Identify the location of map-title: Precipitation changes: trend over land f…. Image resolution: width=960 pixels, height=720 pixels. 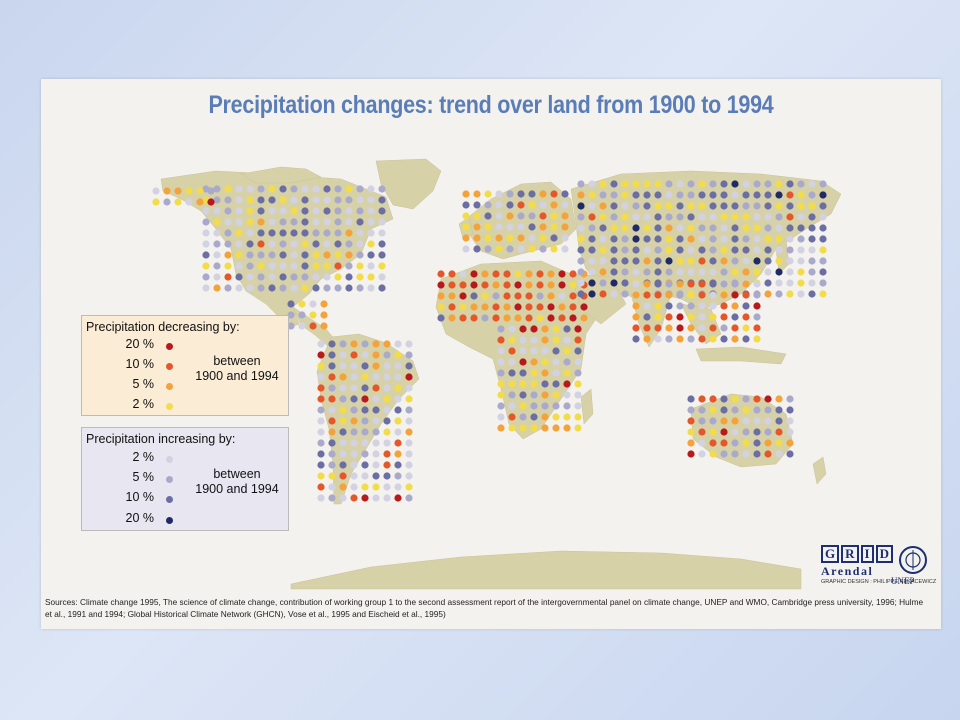
(491, 105).